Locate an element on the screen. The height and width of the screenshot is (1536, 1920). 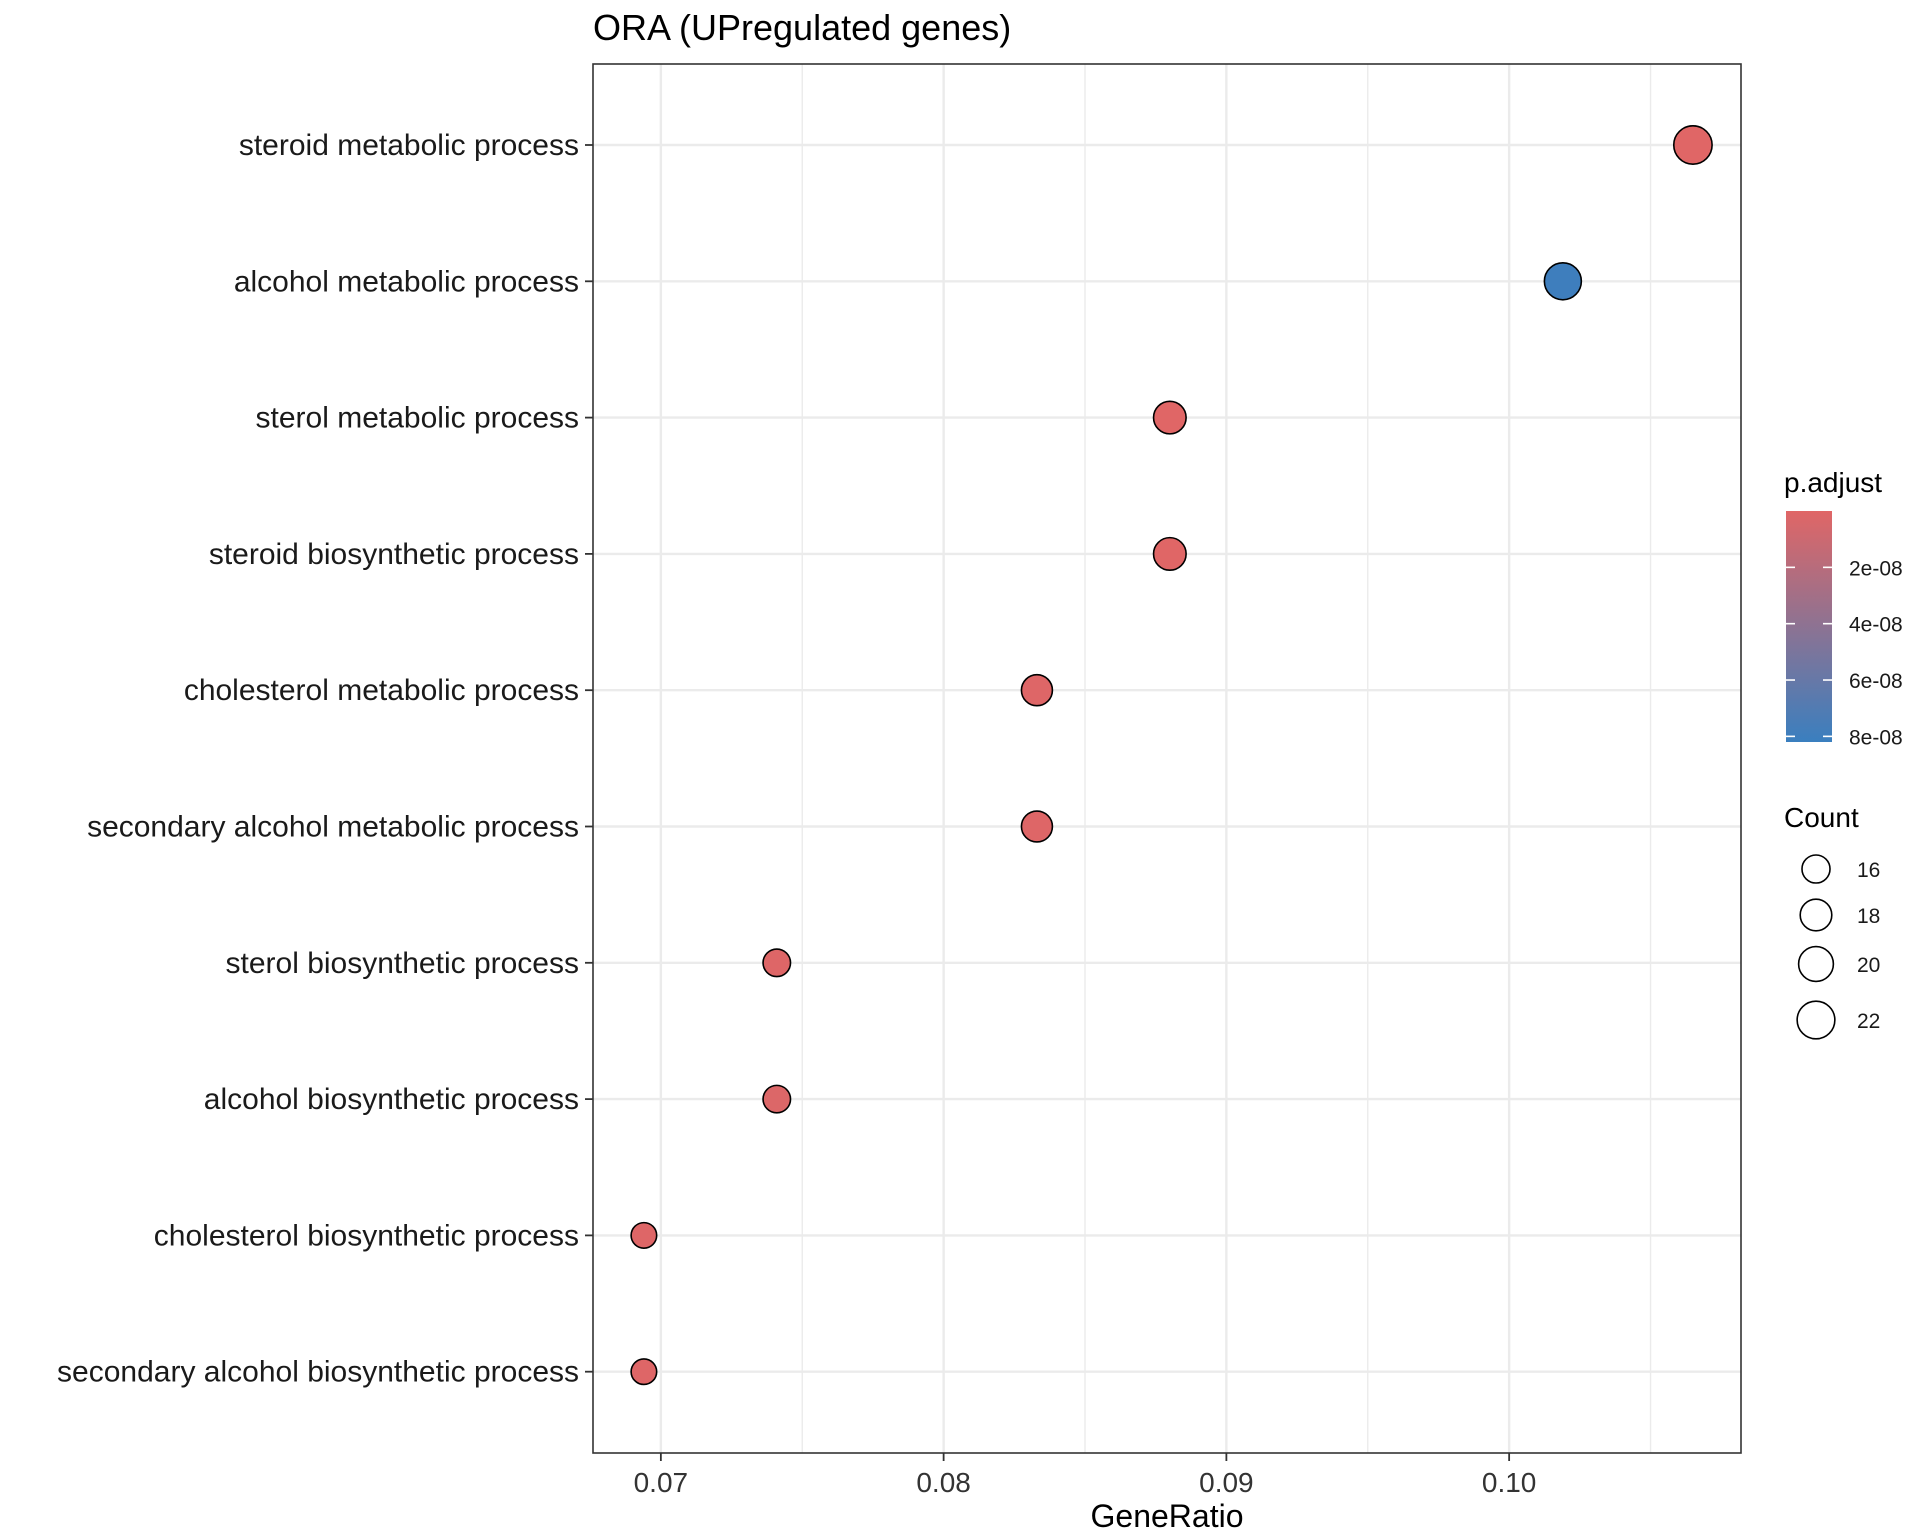
x-tick-label: 0.09 is located at coordinates (1226, 1482).